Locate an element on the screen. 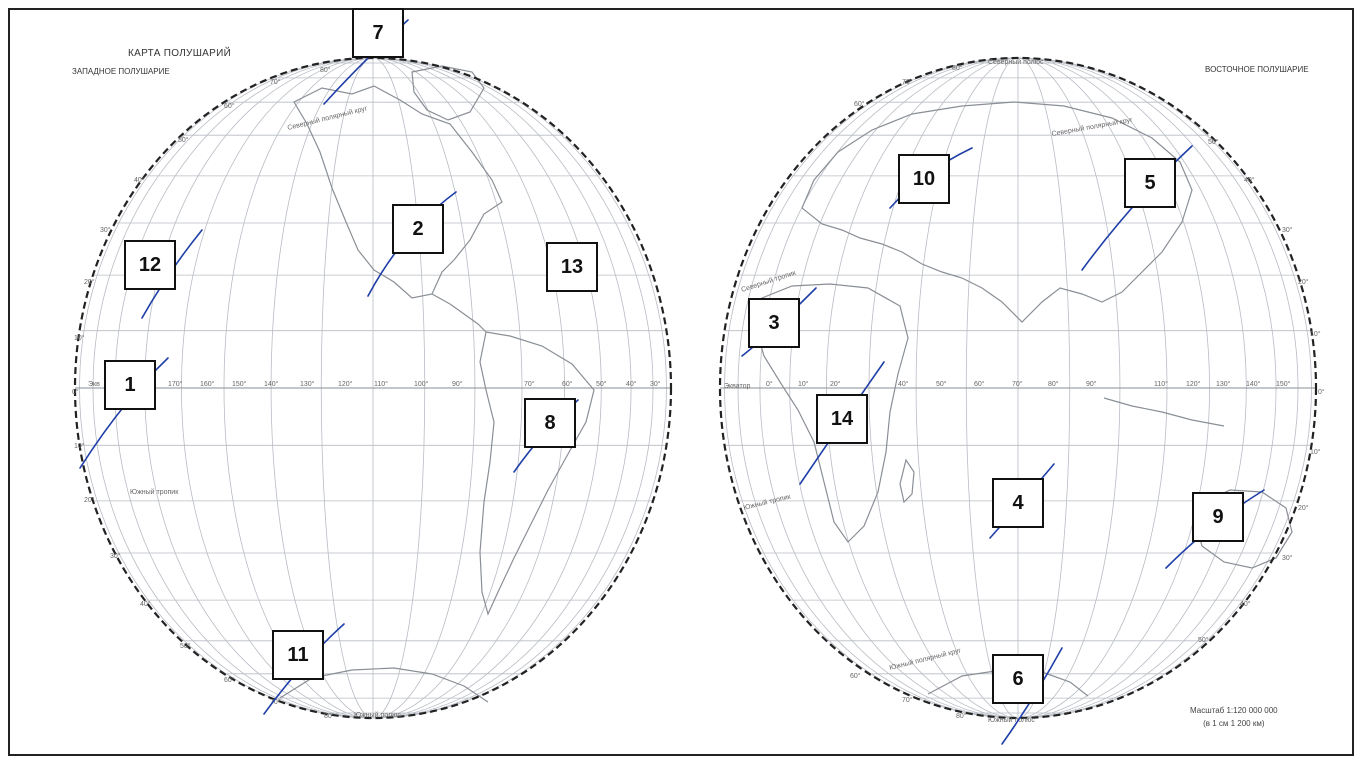 The height and width of the screenshot is (764, 1364). map-scale: Масштаб 1:120 000 000 (в 1 см 1 200 км) is located at coordinates (1234, 717).